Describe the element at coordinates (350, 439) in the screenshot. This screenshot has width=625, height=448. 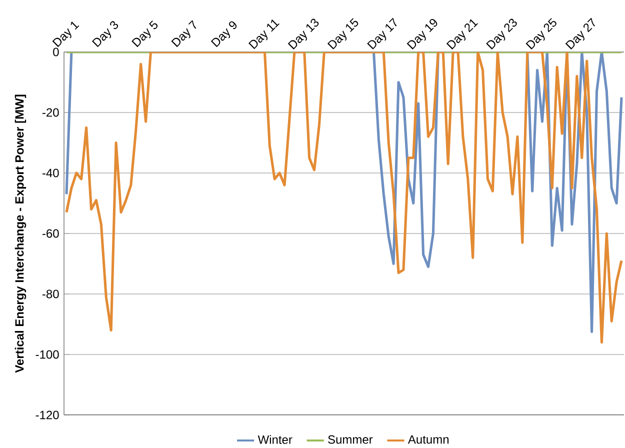
I see `legend-label: Summer` at that location.